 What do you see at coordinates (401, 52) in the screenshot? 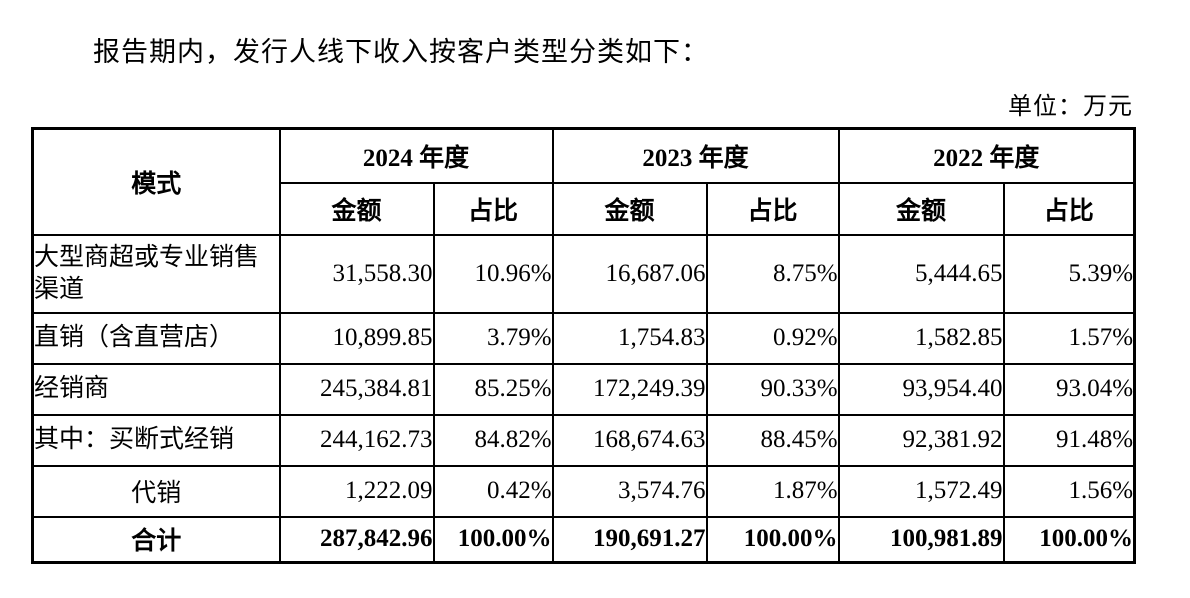
I see `intro-paragraph: 报告期内，发行人线下收入按客户类型分类如下：` at bounding box center [401, 52].